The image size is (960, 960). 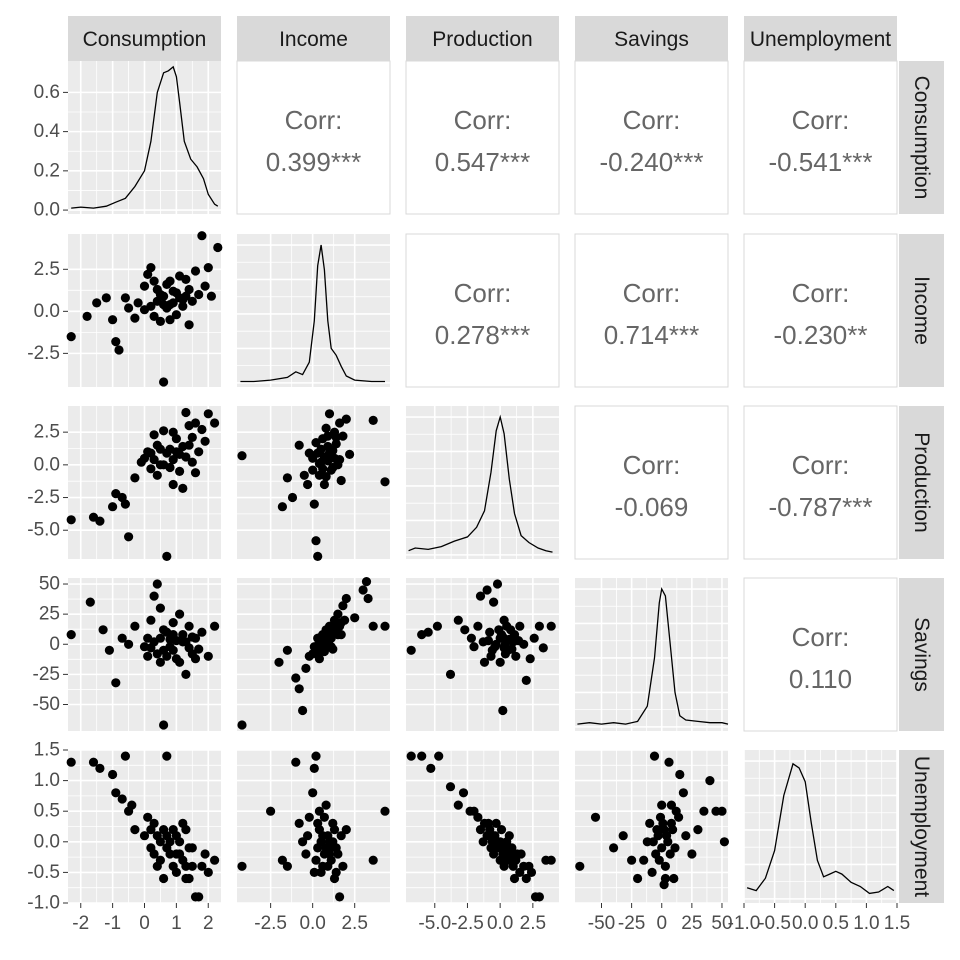 I want to click on x-tick-label: -2.5, so click(x=467, y=923).